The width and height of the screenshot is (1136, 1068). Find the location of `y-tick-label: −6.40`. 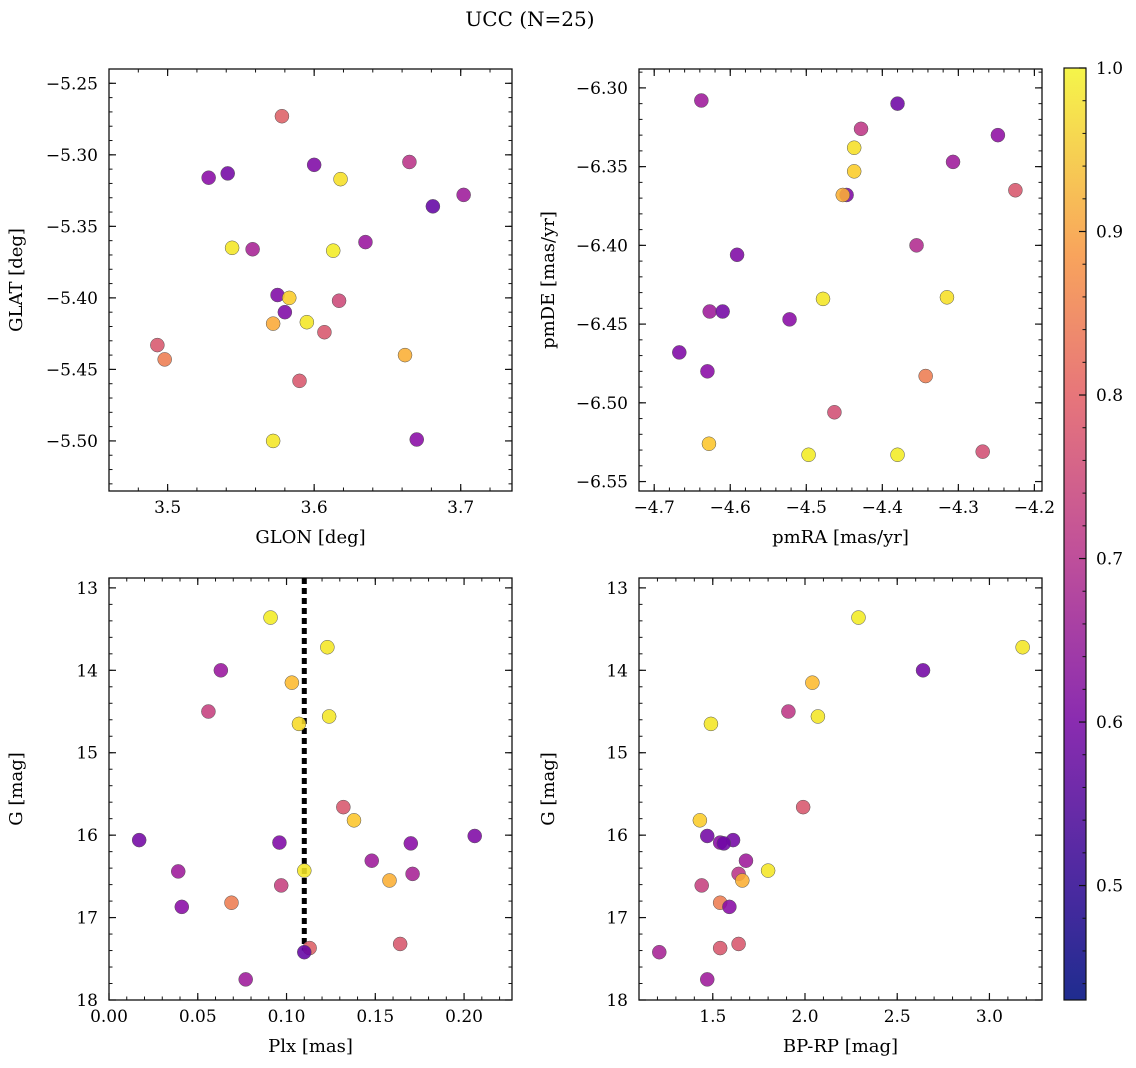

y-tick-label: −6.40 is located at coordinates (602, 246).